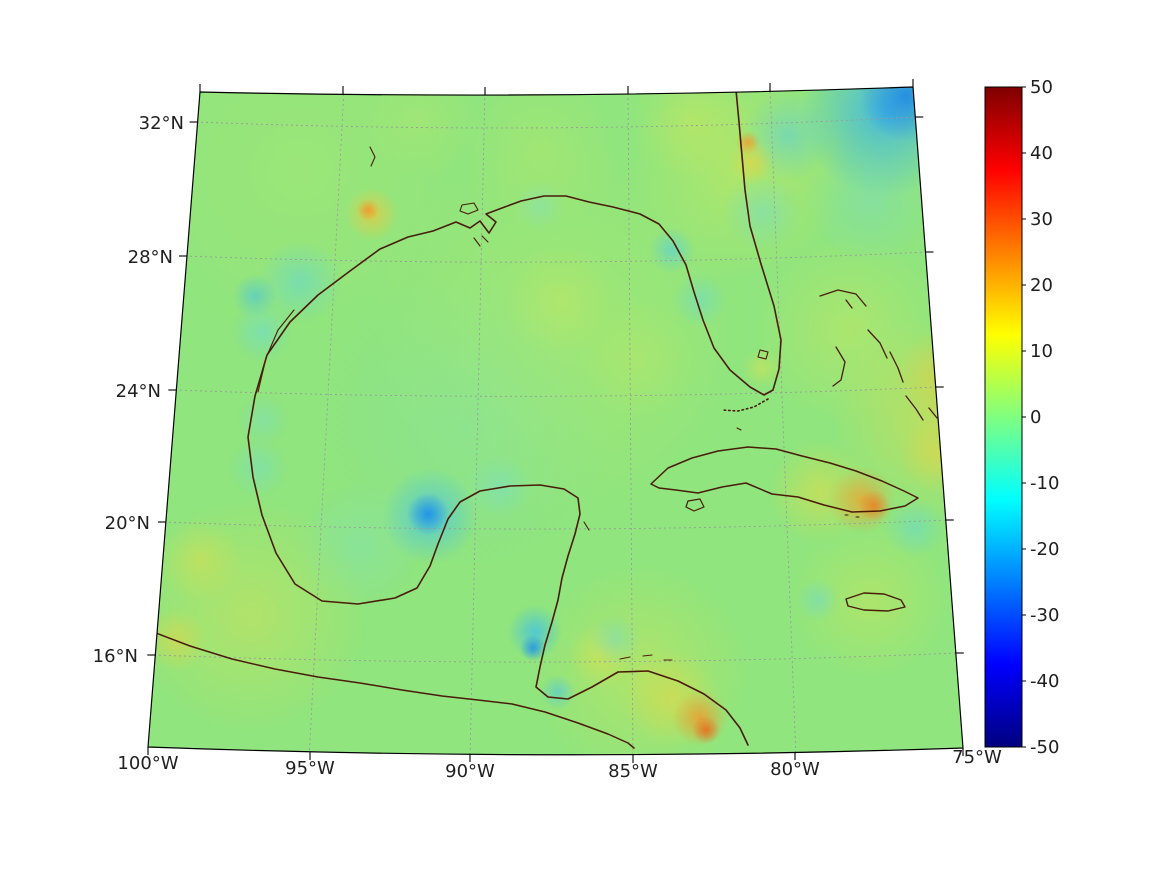  Describe the element at coordinates (1035, 417) in the screenshot. I see `colorbar-tick-label: 0` at that location.